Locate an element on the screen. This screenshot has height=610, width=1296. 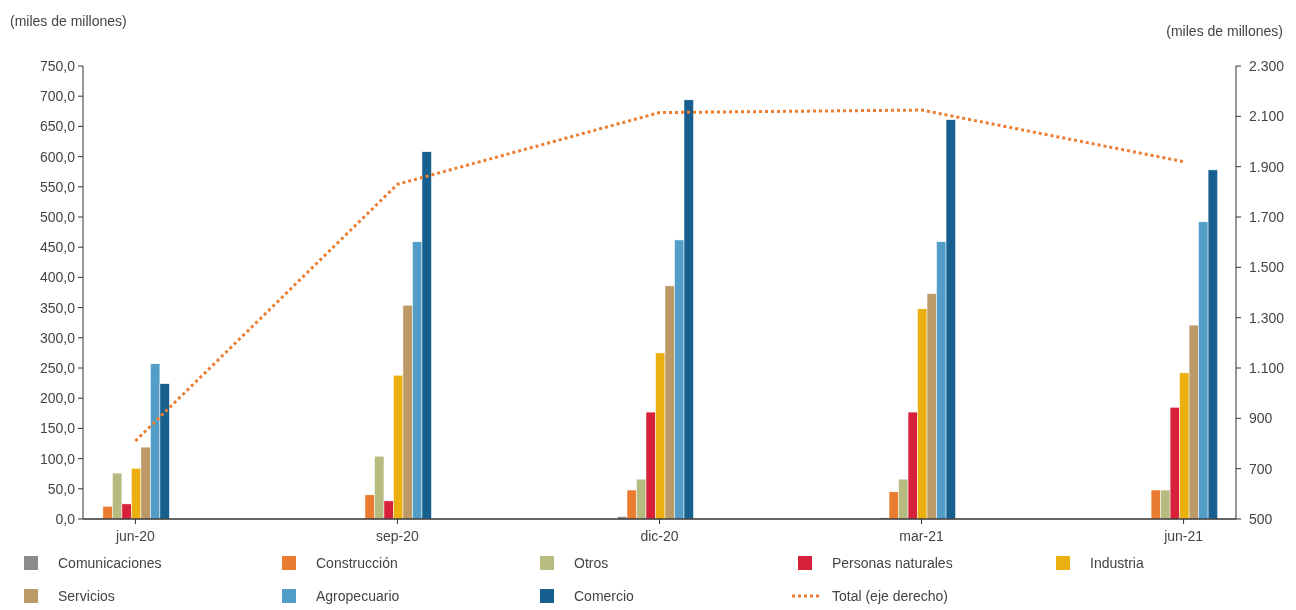
y2-tick-label: 1.900 is located at coordinates (1267, 166).